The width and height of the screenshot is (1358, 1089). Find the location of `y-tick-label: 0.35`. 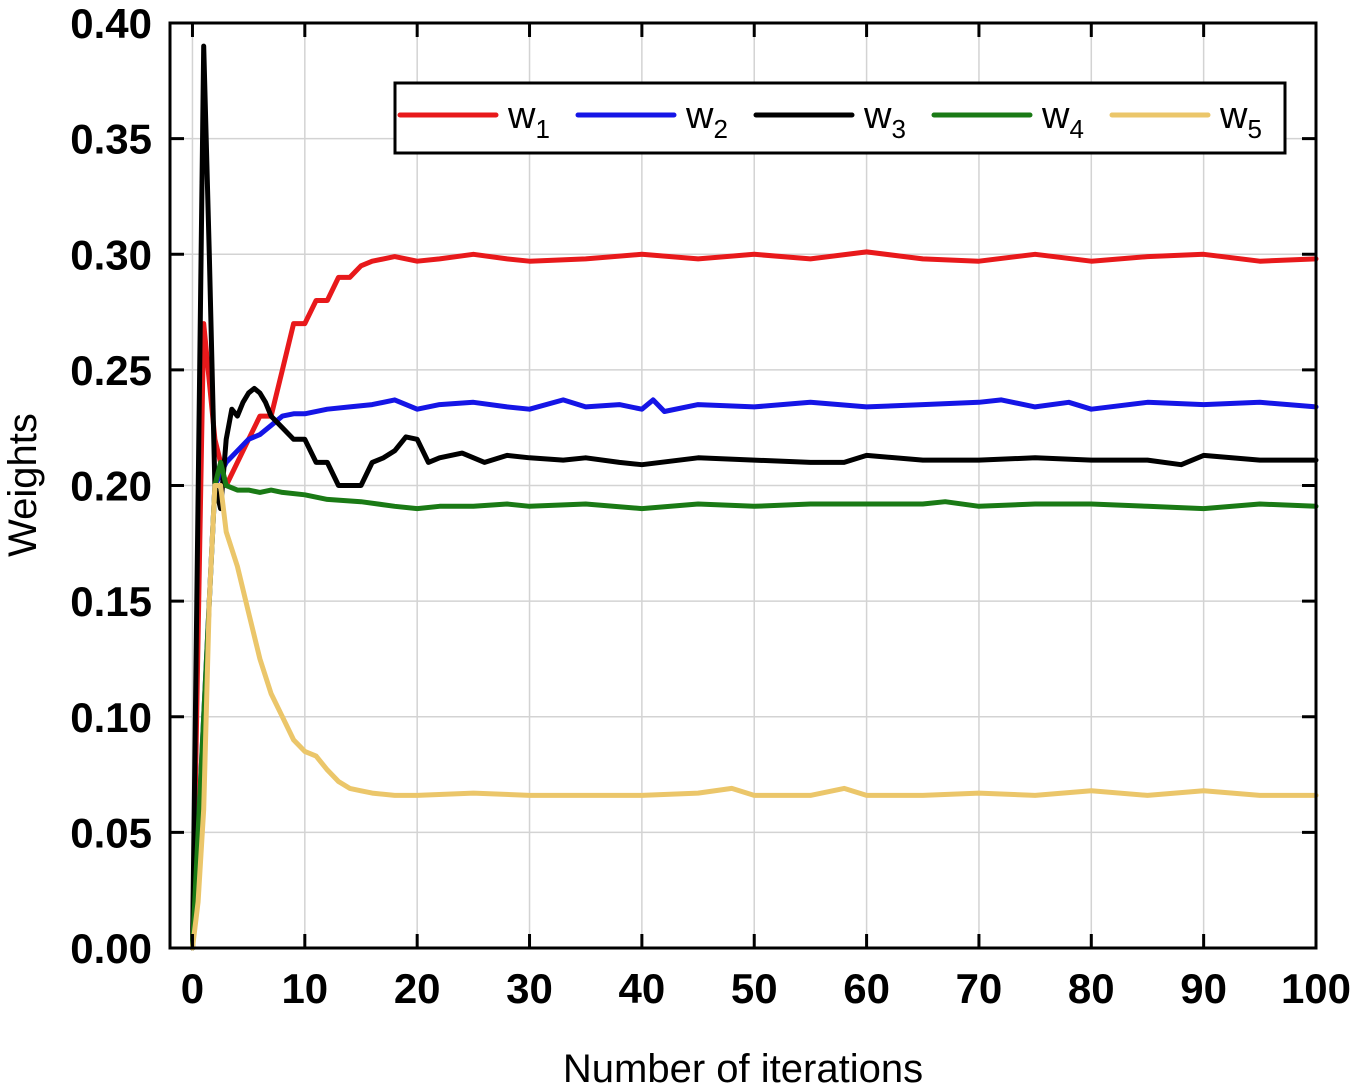

y-tick-label: 0.35 is located at coordinates (111, 139).